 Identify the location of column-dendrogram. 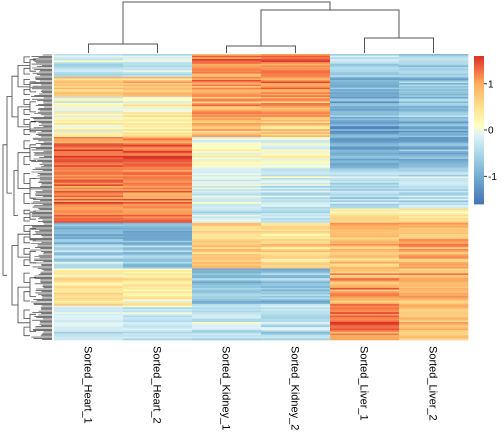
(261, 27).